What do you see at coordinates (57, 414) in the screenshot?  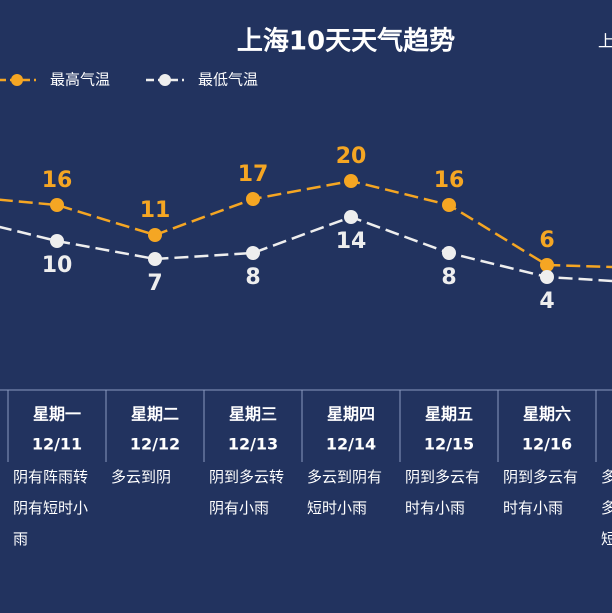 I see `weekday-label: 星期一` at bounding box center [57, 414].